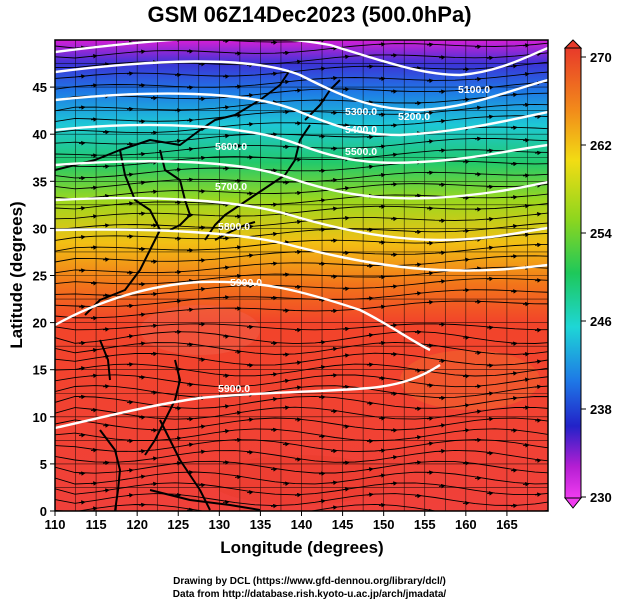 Image resolution: width=619 pixels, height=605 pixels. I want to click on lat-tick-label: 0, so click(43, 511).